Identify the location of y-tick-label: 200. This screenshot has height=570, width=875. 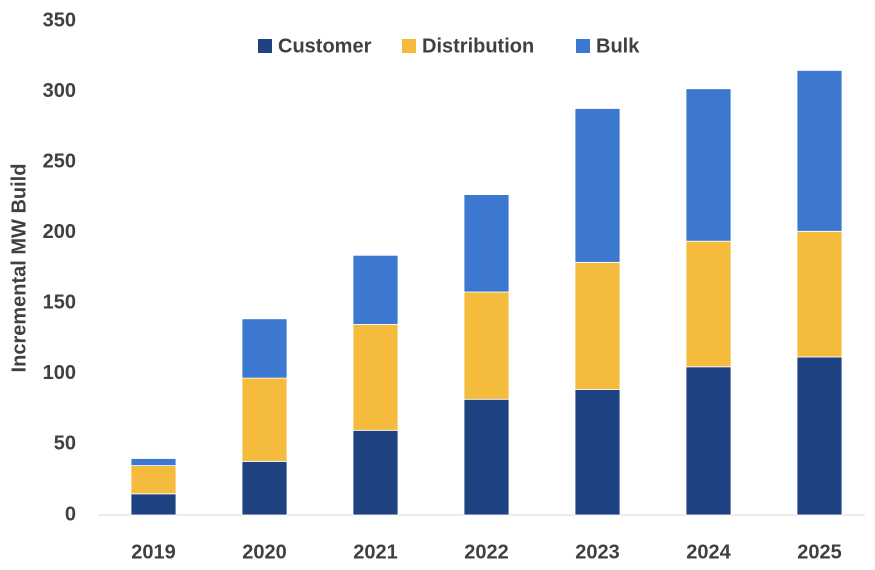
(59, 232).